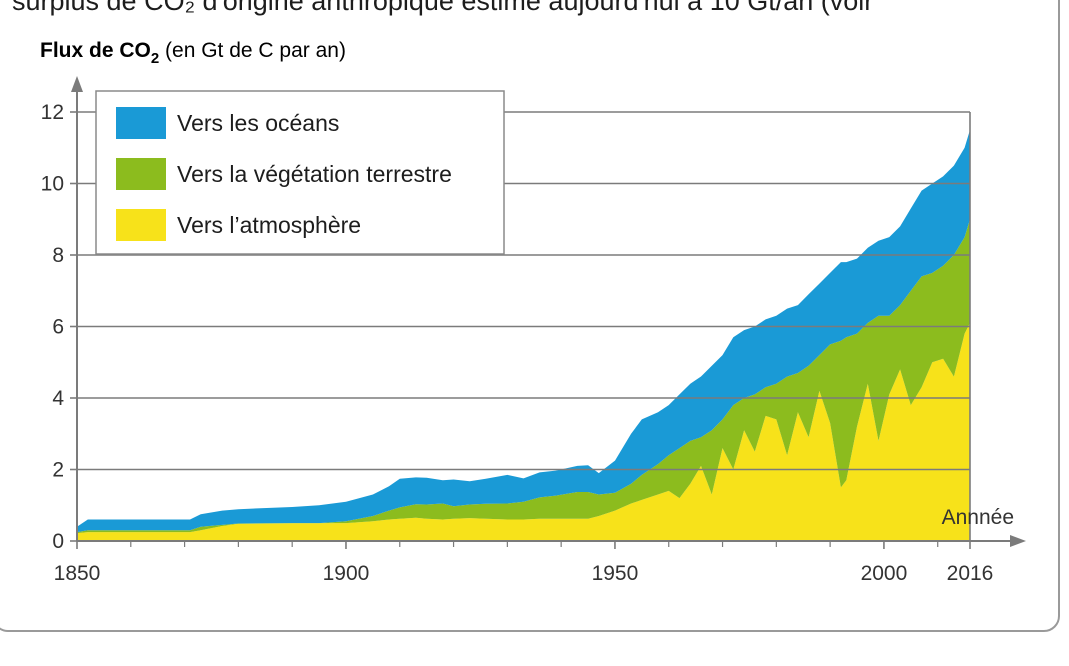 This screenshot has width=1069, height=666. Describe the element at coordinates (1018, 541) in the screenshot. I see `x-axis-arrow-icon` at that location.